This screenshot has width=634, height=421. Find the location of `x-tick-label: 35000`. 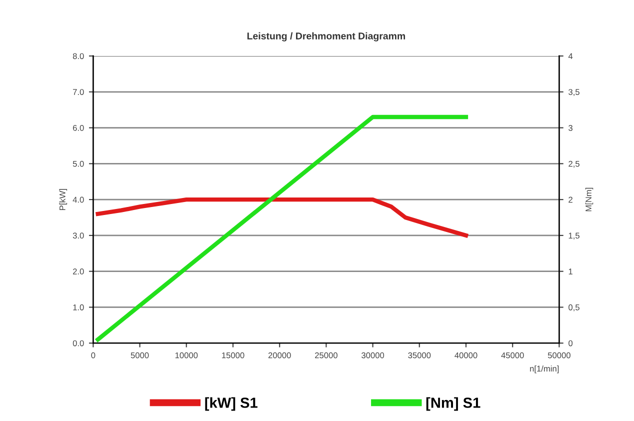

x-tick-label: 35000 is located at coordinates (419, 355).